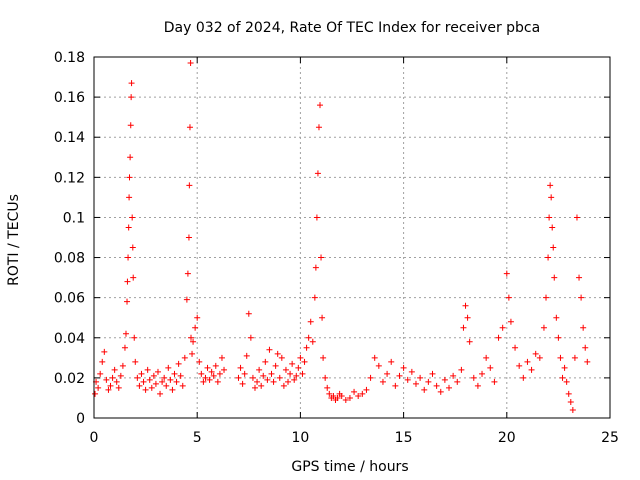  What do you see at coordinates (69, 58) in the screenshot?
I see `y-tick-label: 0.18` at bounding box center [69, 58].